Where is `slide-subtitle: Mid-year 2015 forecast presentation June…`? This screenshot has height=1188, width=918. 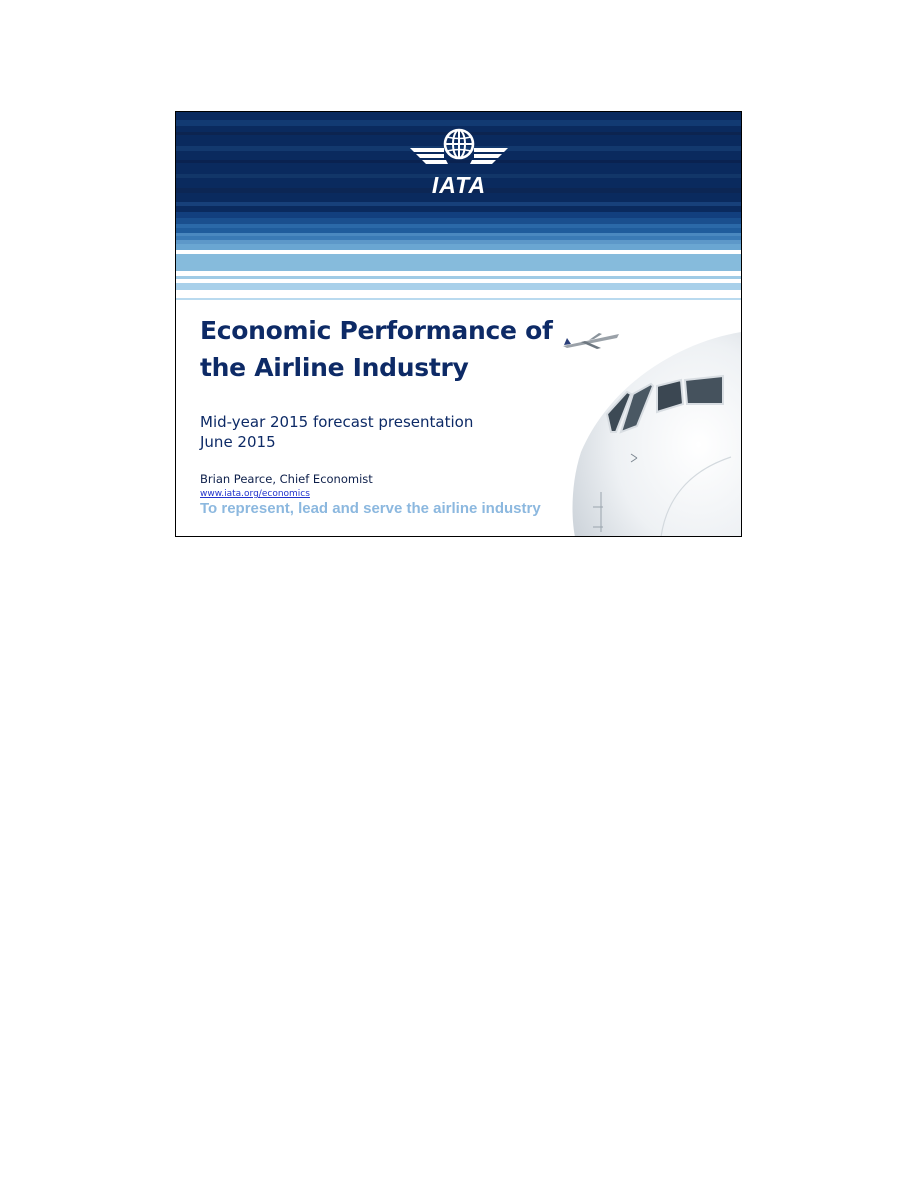
slide-subtitle: Mid-year 2015 forecast presentation June… is located at coordinates (336, 432).